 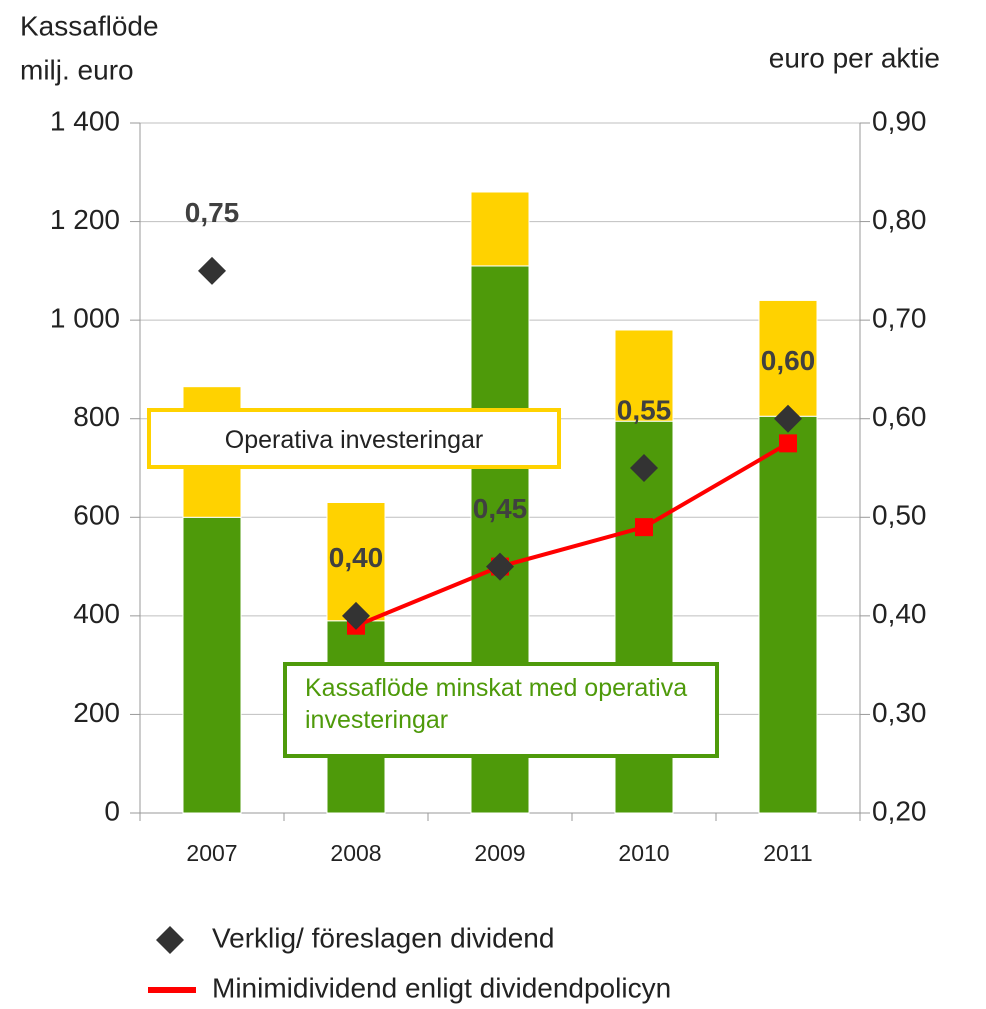 I want to click on y-tick-label: 1 200, so click(x=85, y=219).